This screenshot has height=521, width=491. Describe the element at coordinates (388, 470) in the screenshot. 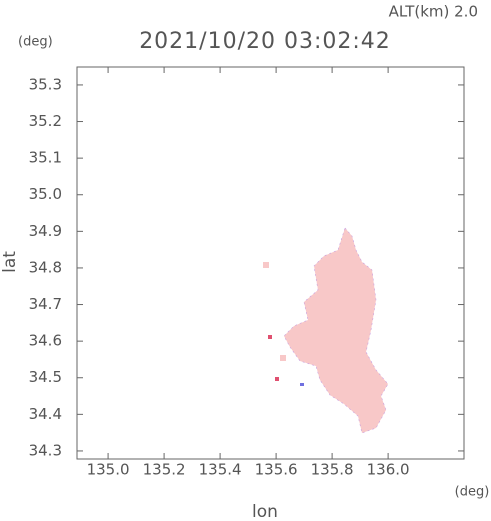

I see `x-tick-label: 136.0` at that location.